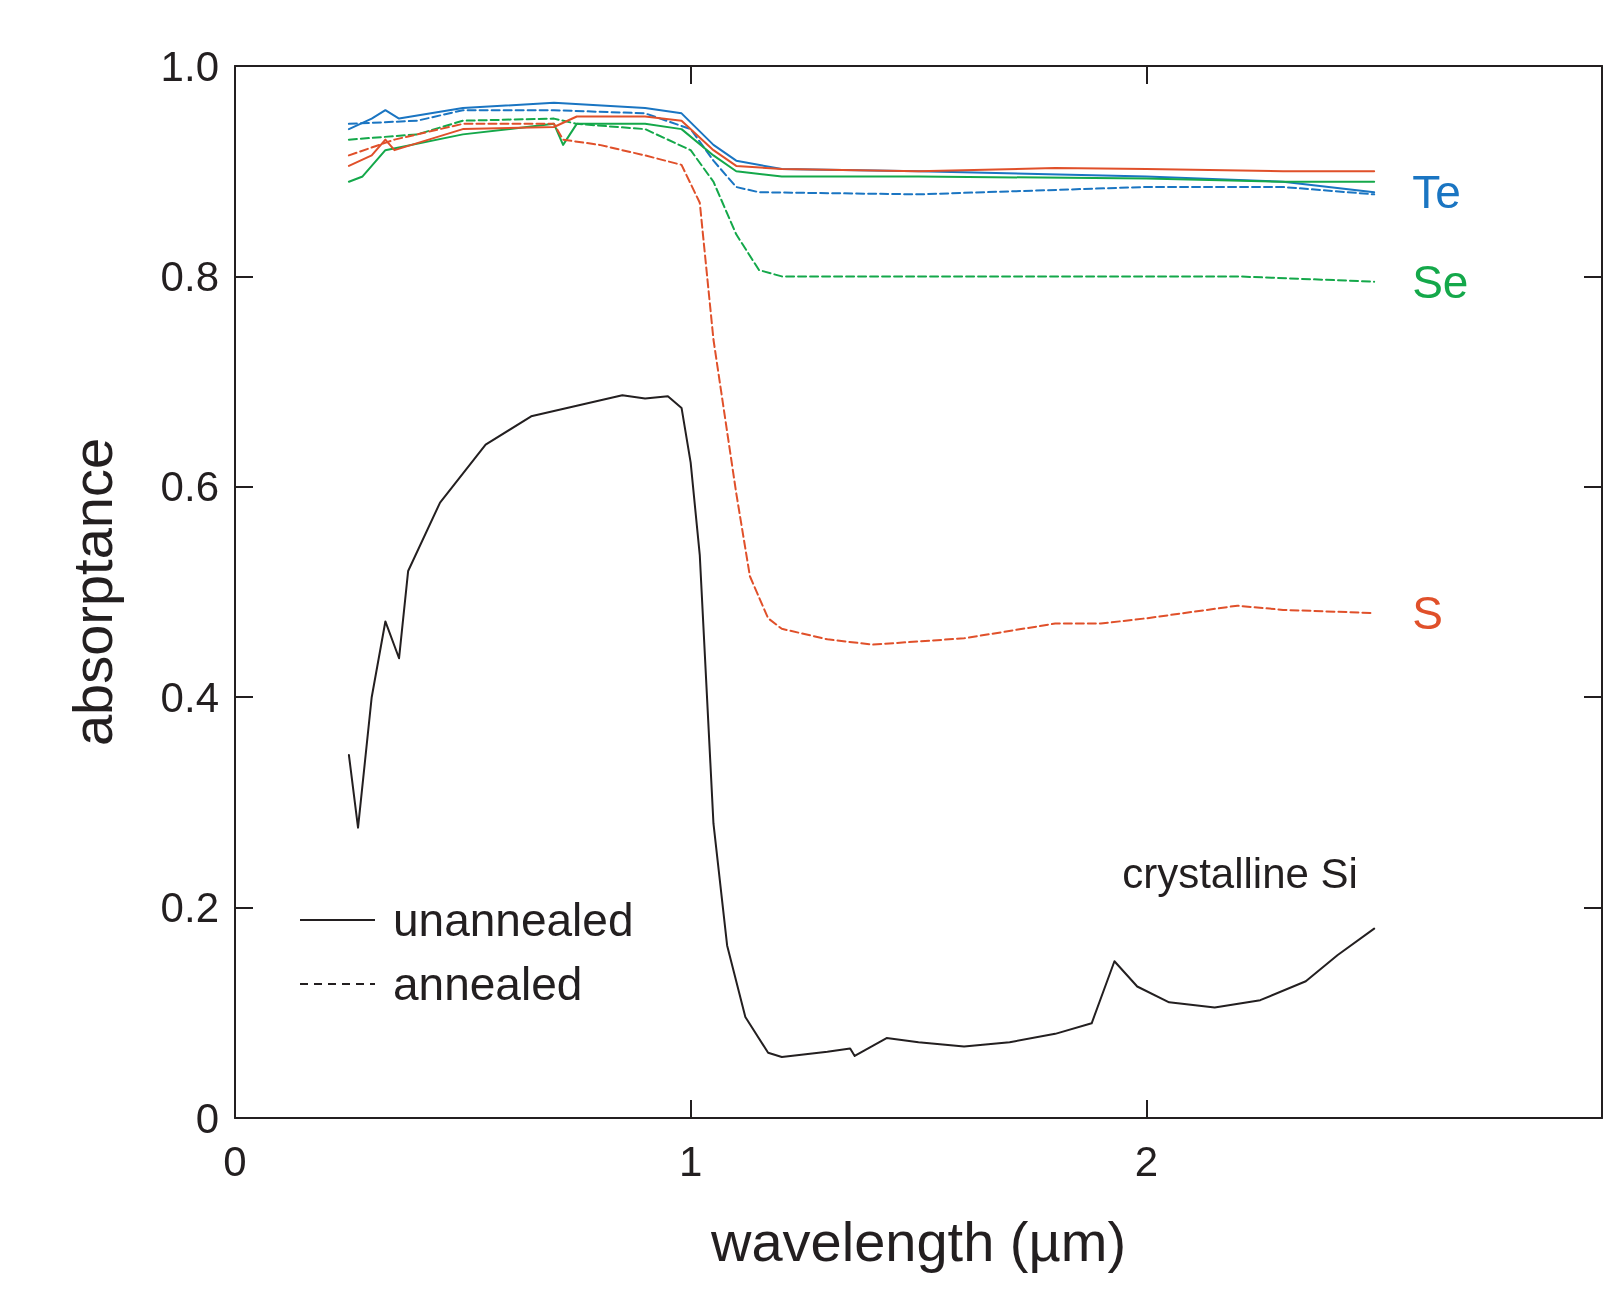  I want to click on series-label: Te, so click(1436, 192).